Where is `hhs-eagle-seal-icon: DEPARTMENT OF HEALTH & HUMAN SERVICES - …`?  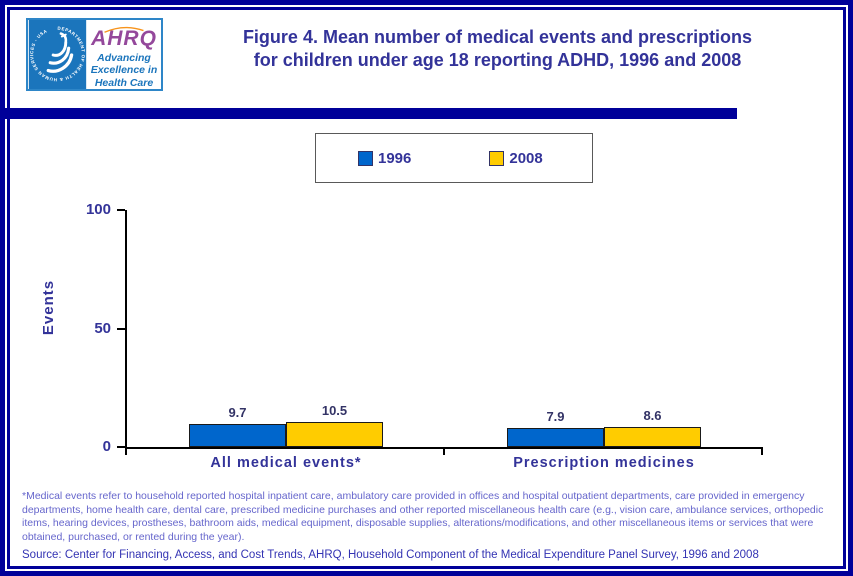 hhs-eagle-seal-icon: DEPARTMENT OF HEALTH & HUMAN SERVICES - … is located at coordinates (57, 54).